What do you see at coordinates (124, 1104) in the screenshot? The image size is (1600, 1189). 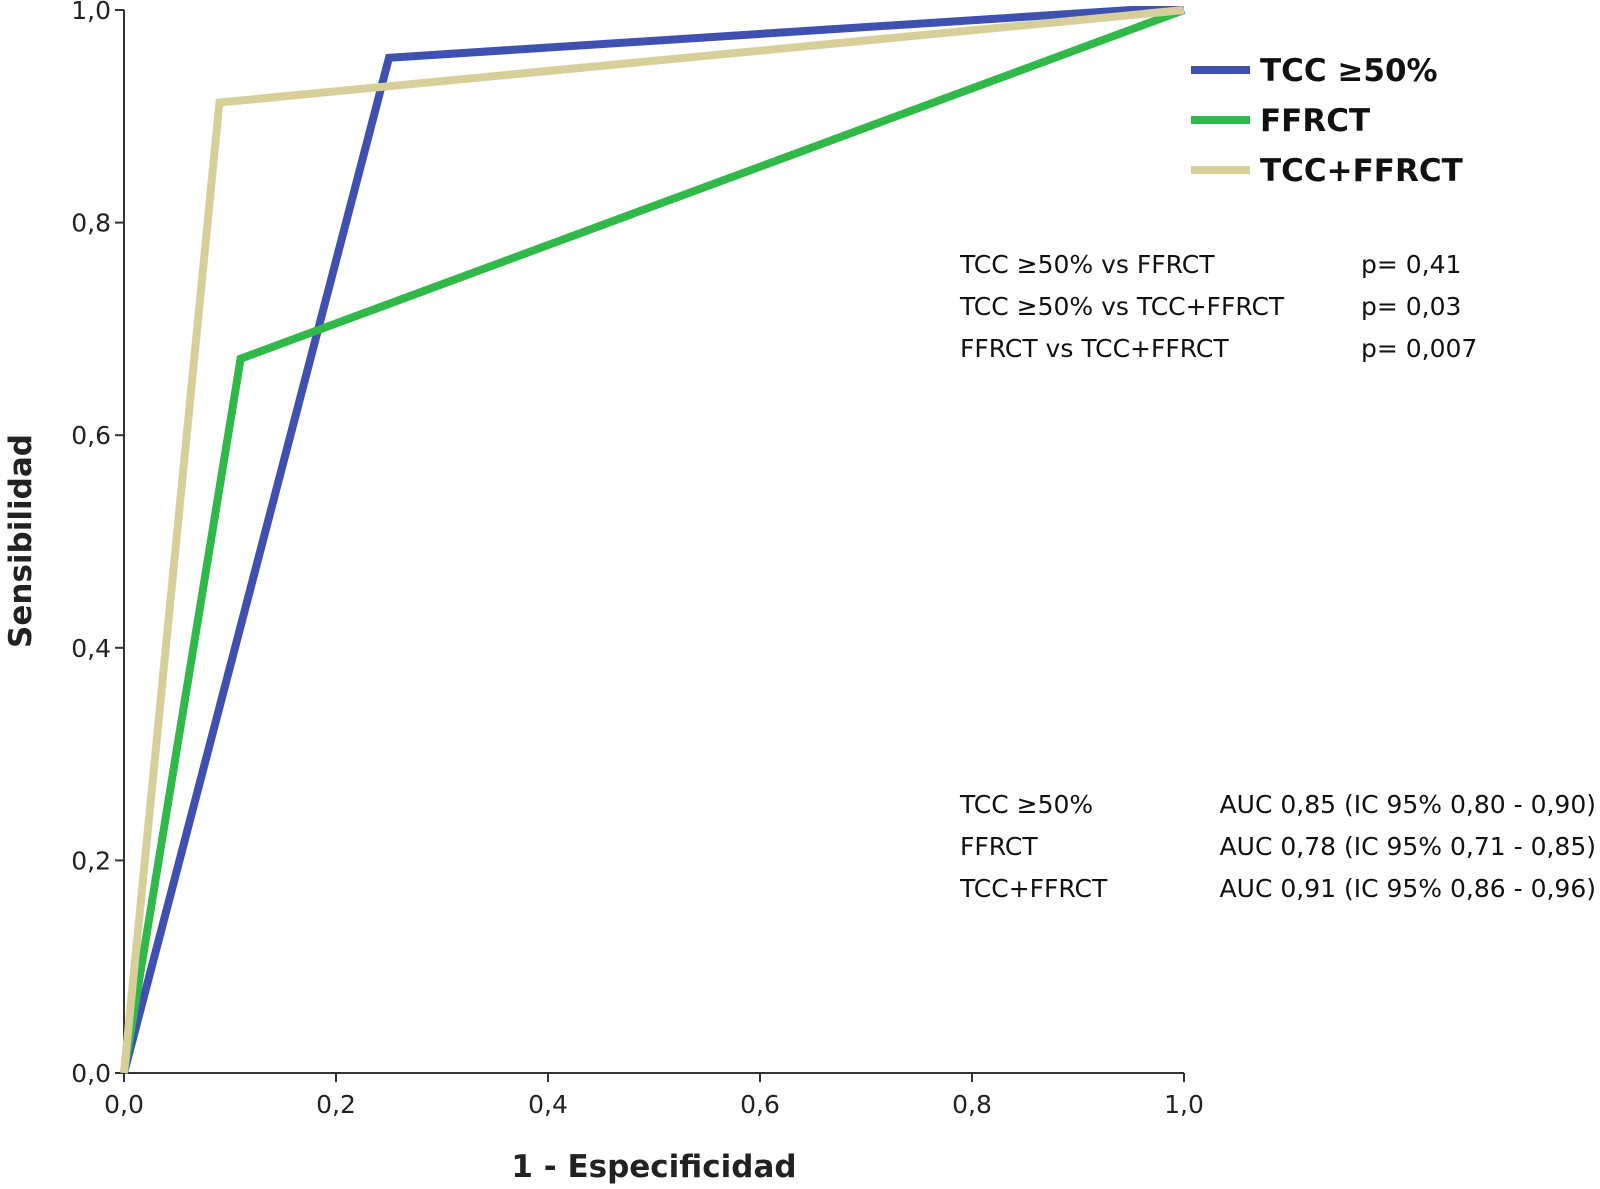 I see `x-tick-label: 0,0` at bounding box center [124, 1104].